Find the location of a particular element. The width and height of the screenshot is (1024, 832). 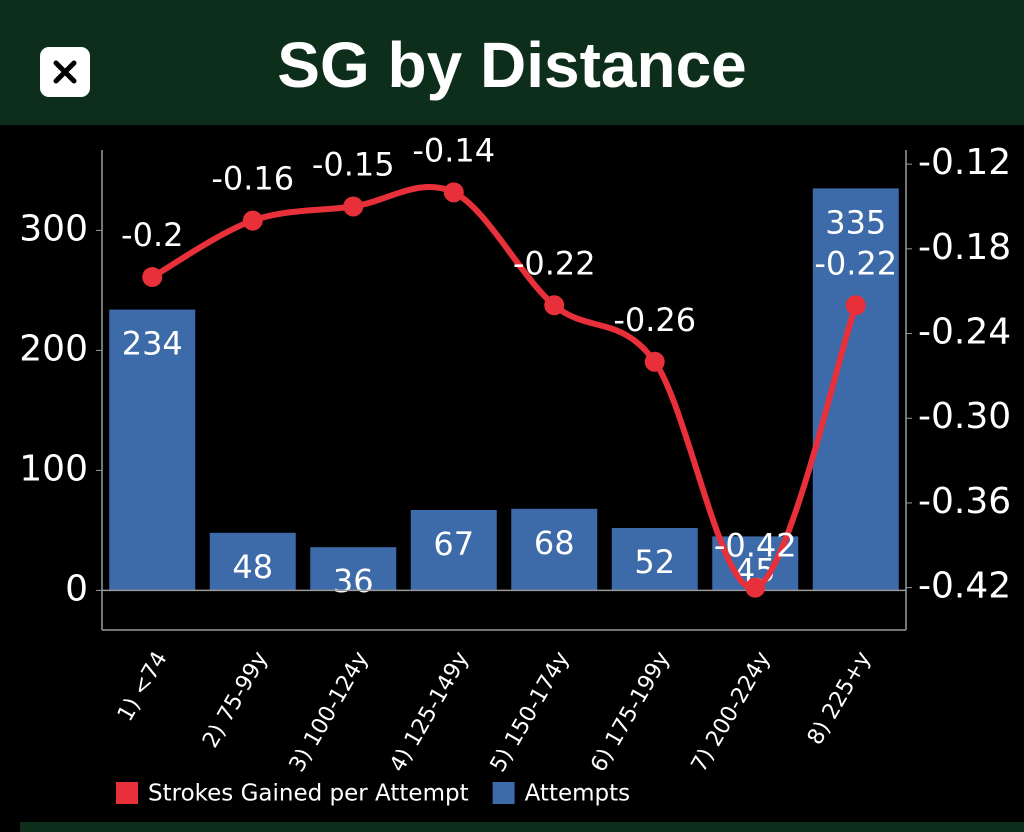

line-value-label: -0.15 is located at coordinates (353, 164).